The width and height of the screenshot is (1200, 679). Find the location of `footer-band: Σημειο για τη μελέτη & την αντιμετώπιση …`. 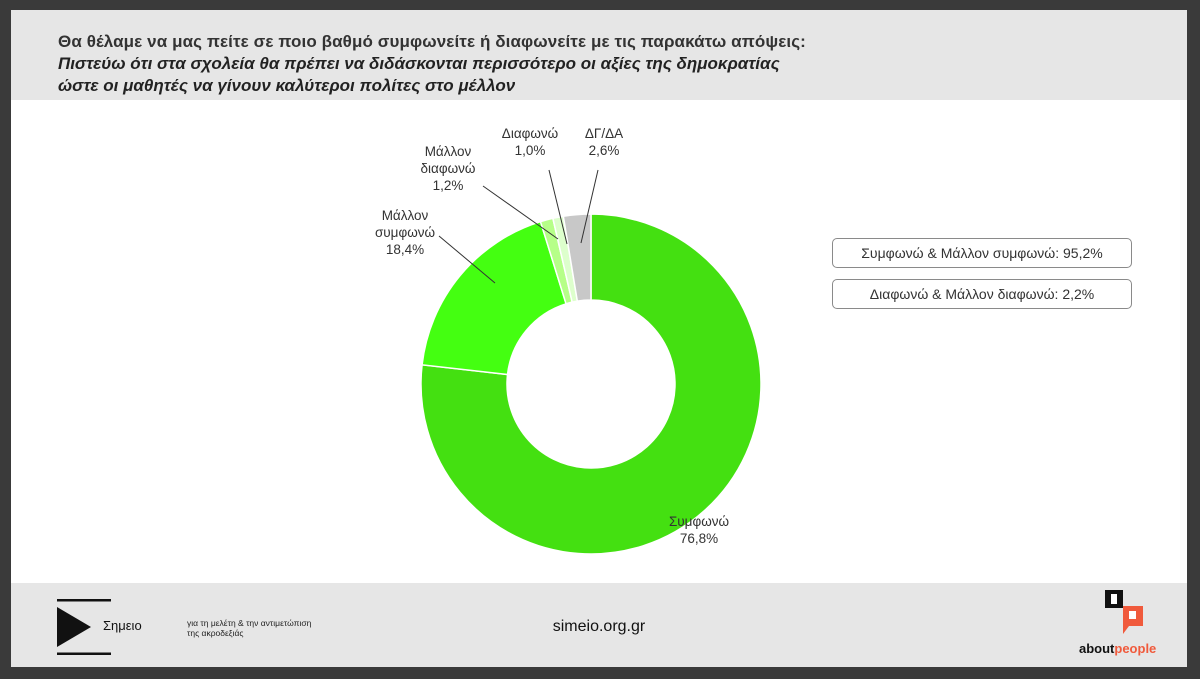

footer-band: Σημειο για τη μελέτη & την αντιμετώπιση … is located at coordinates (599, 625).